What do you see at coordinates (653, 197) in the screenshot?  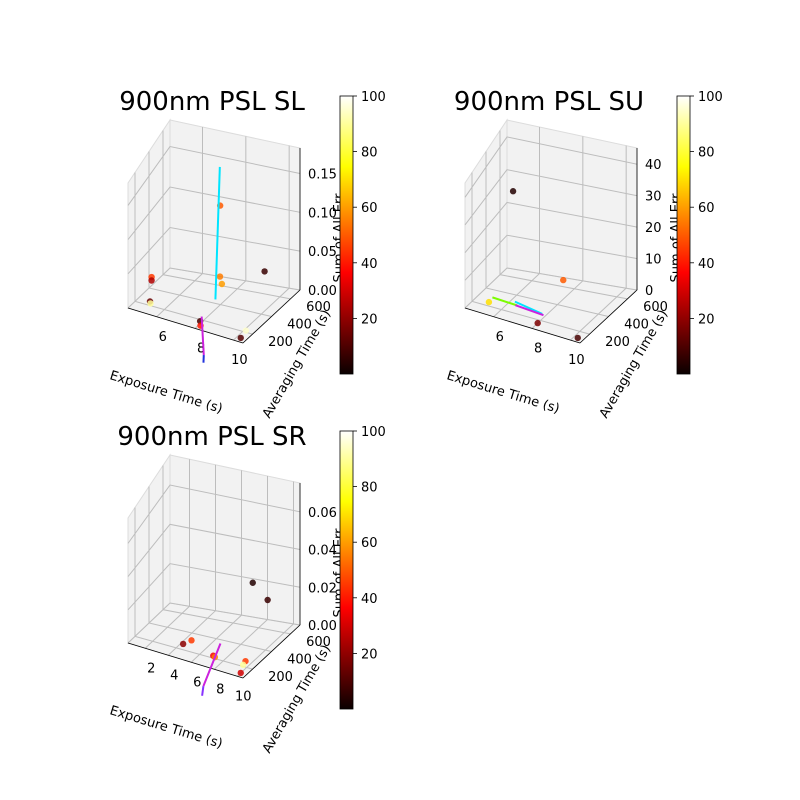 I see `z-tick-label: 30` at bounding box center [653, 197].